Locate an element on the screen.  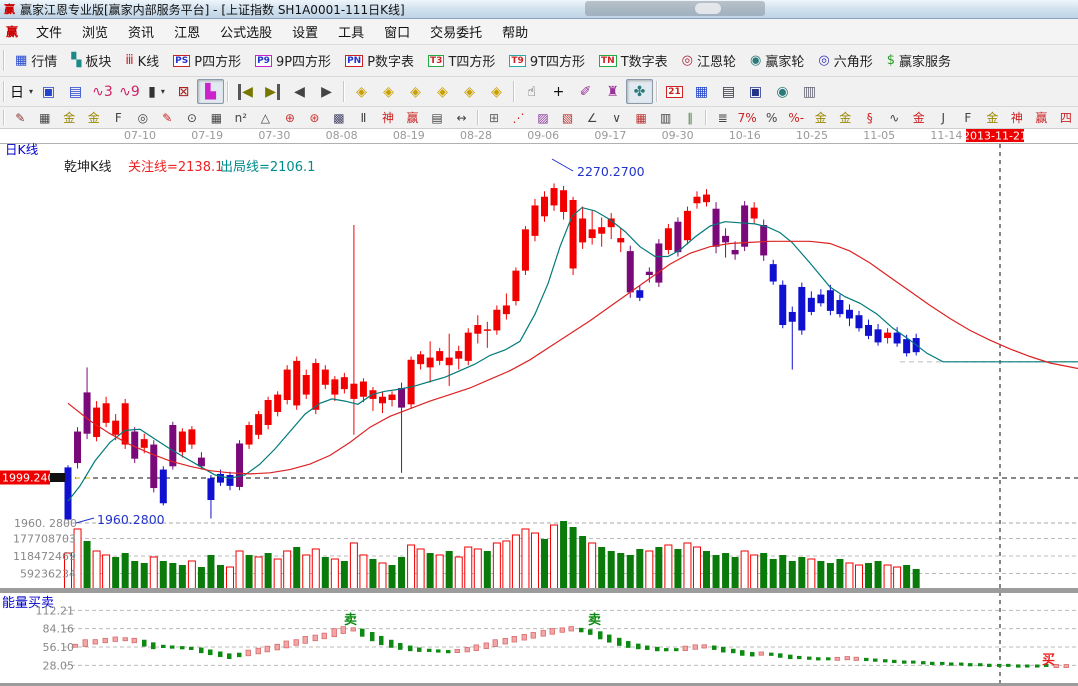
gann-tool-25-button: ∠ is located at coordinates (592, 117).